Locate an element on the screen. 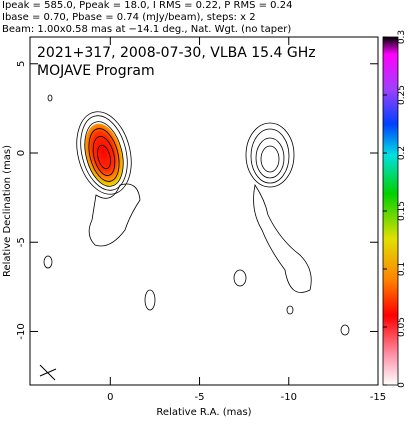  y-tick-label: -10 is located at coordinates (21, 331).